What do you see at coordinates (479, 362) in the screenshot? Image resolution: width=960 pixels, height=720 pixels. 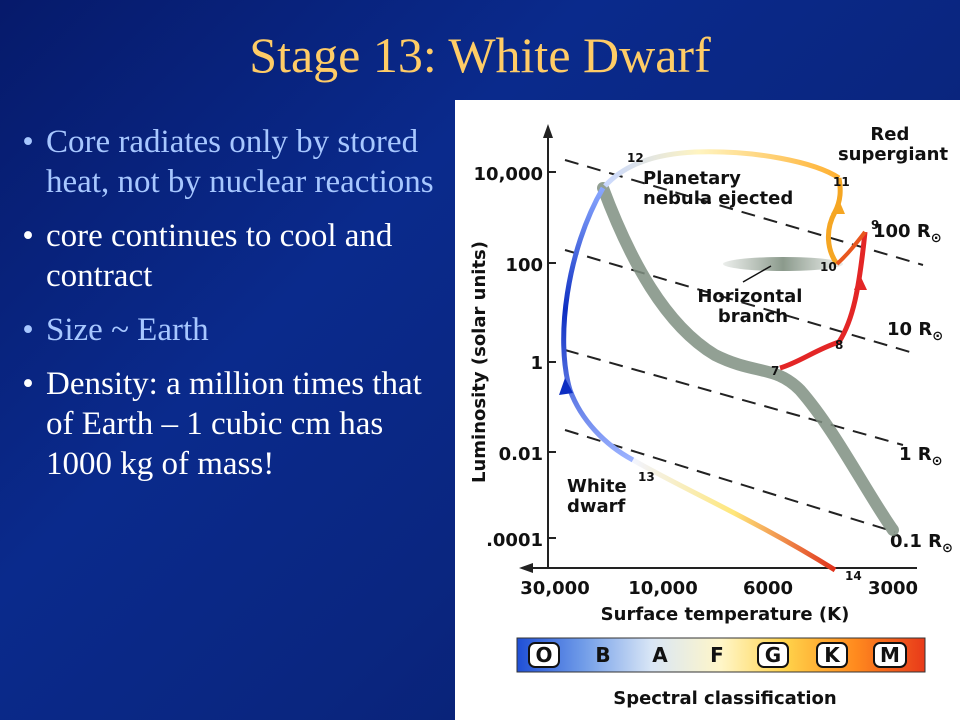 I see `y-axis-label: Luminosity (solar units)` at bounding box center [479, 362].